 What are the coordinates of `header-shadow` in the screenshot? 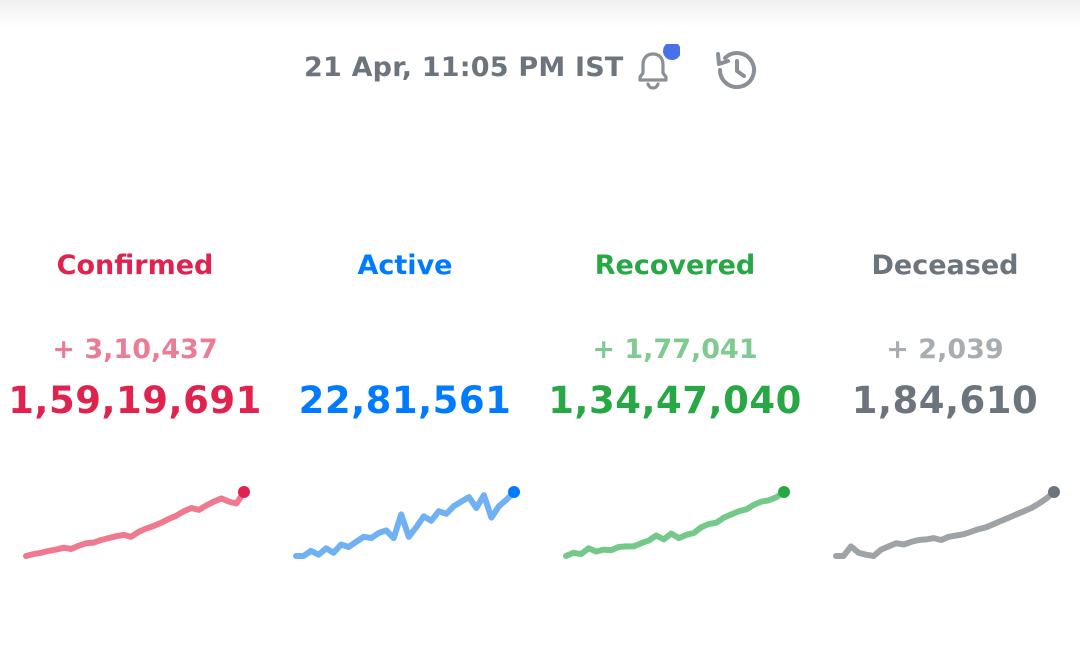 It's located at (540, 14).